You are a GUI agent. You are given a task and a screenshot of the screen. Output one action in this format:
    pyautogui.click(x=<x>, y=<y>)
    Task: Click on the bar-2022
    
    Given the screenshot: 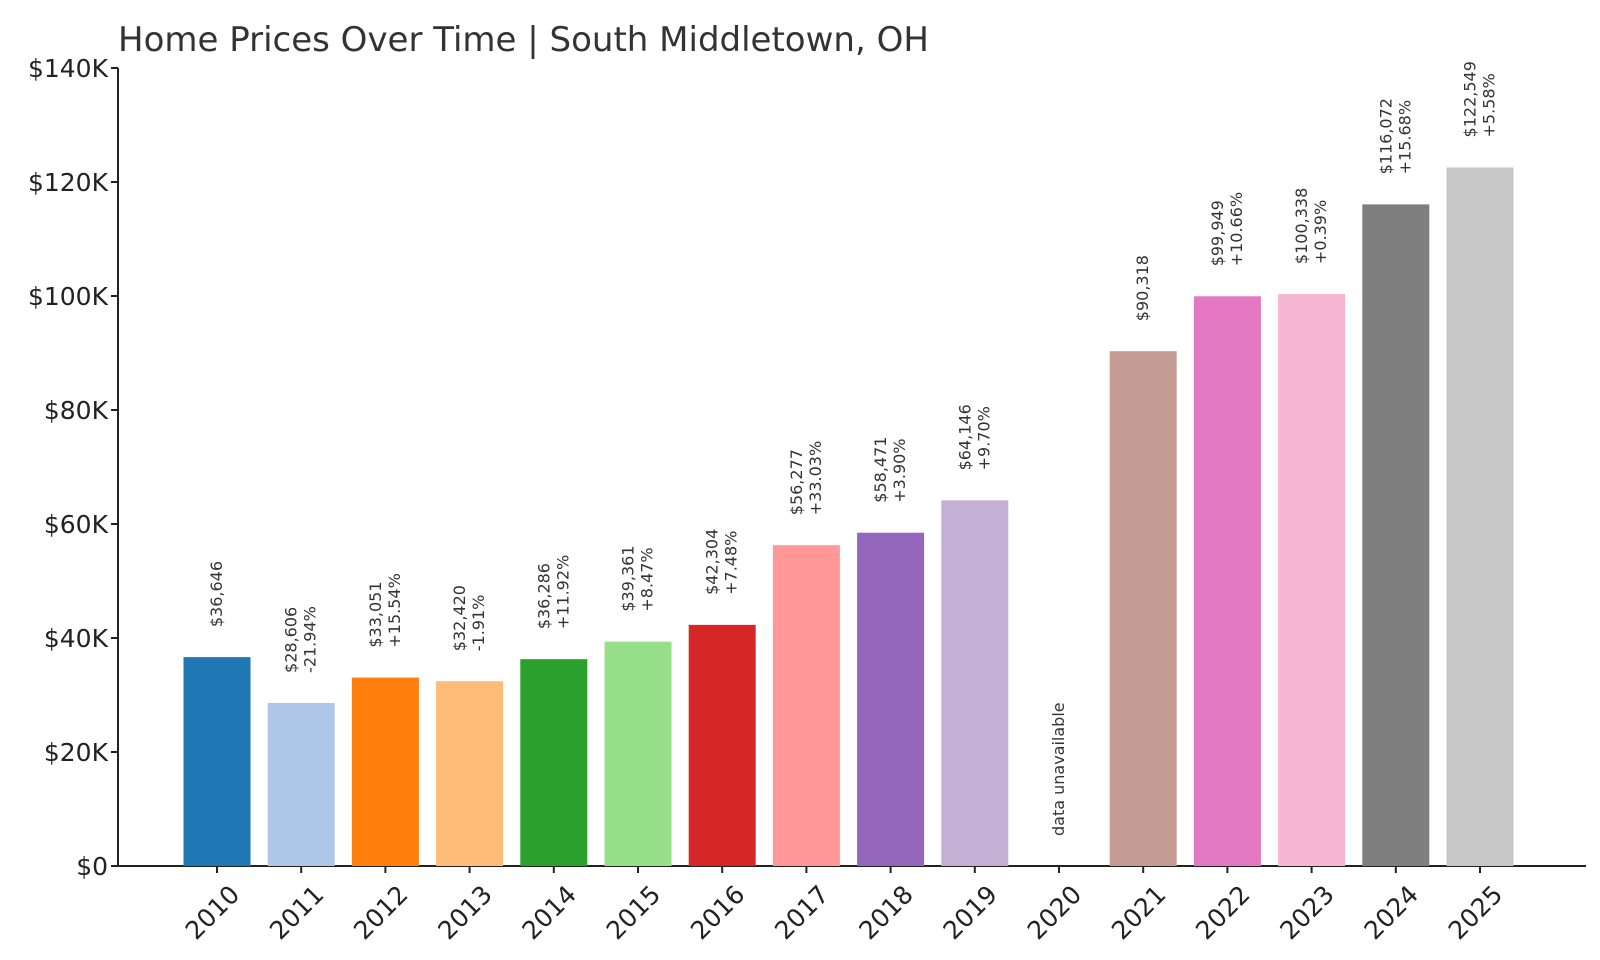 What is the action you would take?
    pyautogui.click(x=1227, y=581)
    